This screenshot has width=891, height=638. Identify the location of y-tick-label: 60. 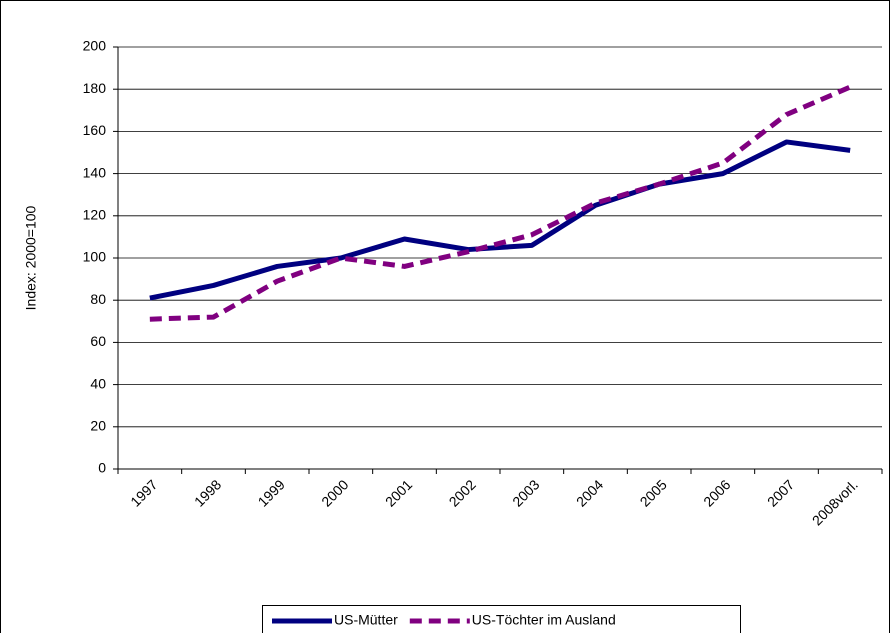
(98, 341).